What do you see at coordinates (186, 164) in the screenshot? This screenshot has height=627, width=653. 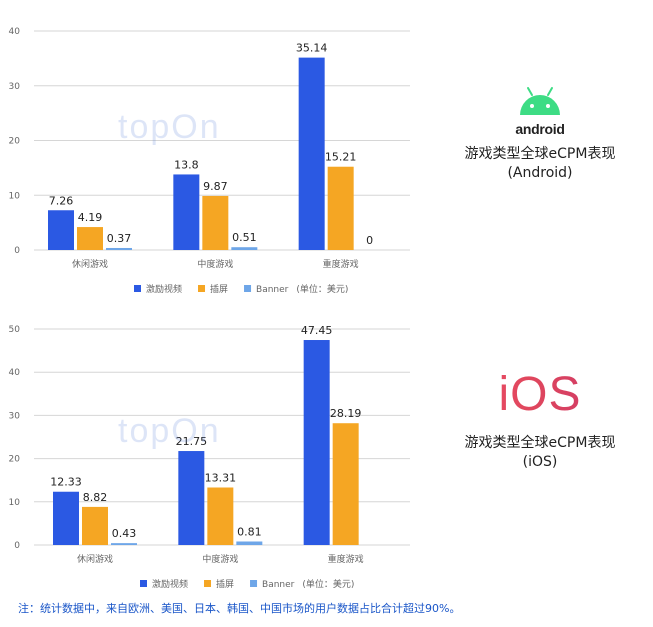 I see `data-label: 13.8` at bounding box center [186, 164].